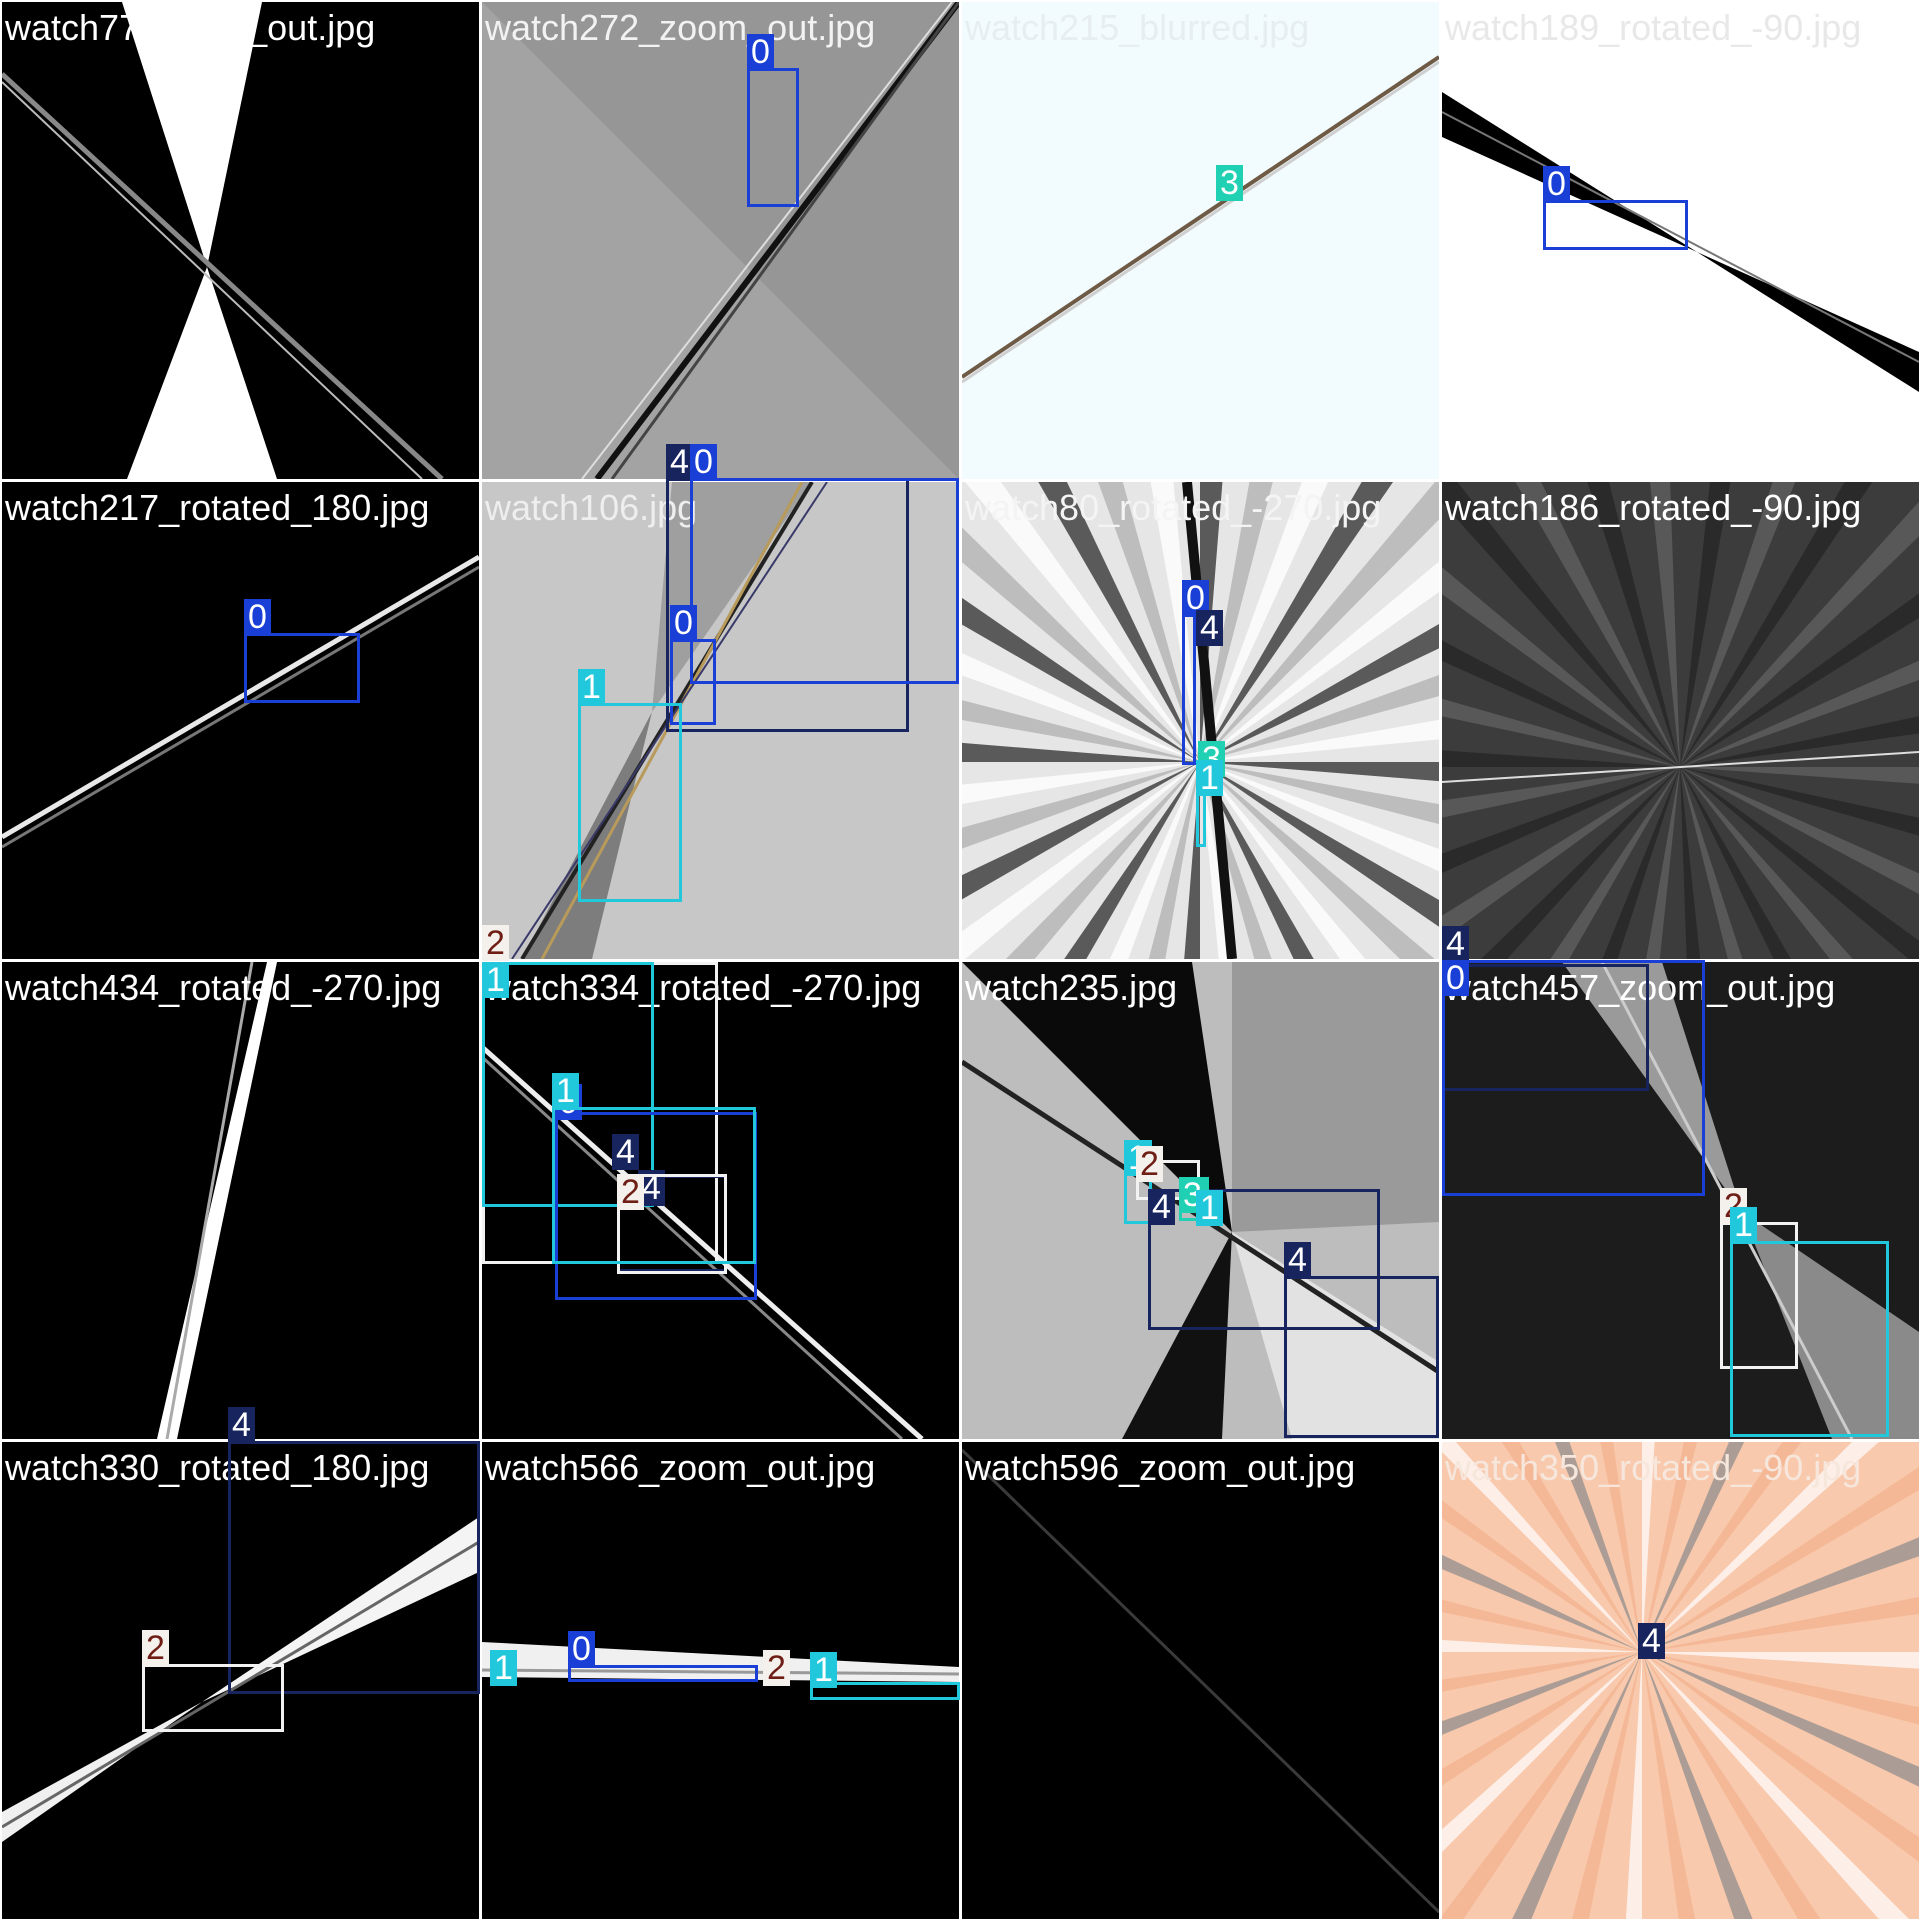 The width and height of the screenshot is (1920, 1920). Describe the element at coordinates (1653, 1467) in the screenshot. I see `tile-filename: watch350_rotated_-90.jpg` at that location.